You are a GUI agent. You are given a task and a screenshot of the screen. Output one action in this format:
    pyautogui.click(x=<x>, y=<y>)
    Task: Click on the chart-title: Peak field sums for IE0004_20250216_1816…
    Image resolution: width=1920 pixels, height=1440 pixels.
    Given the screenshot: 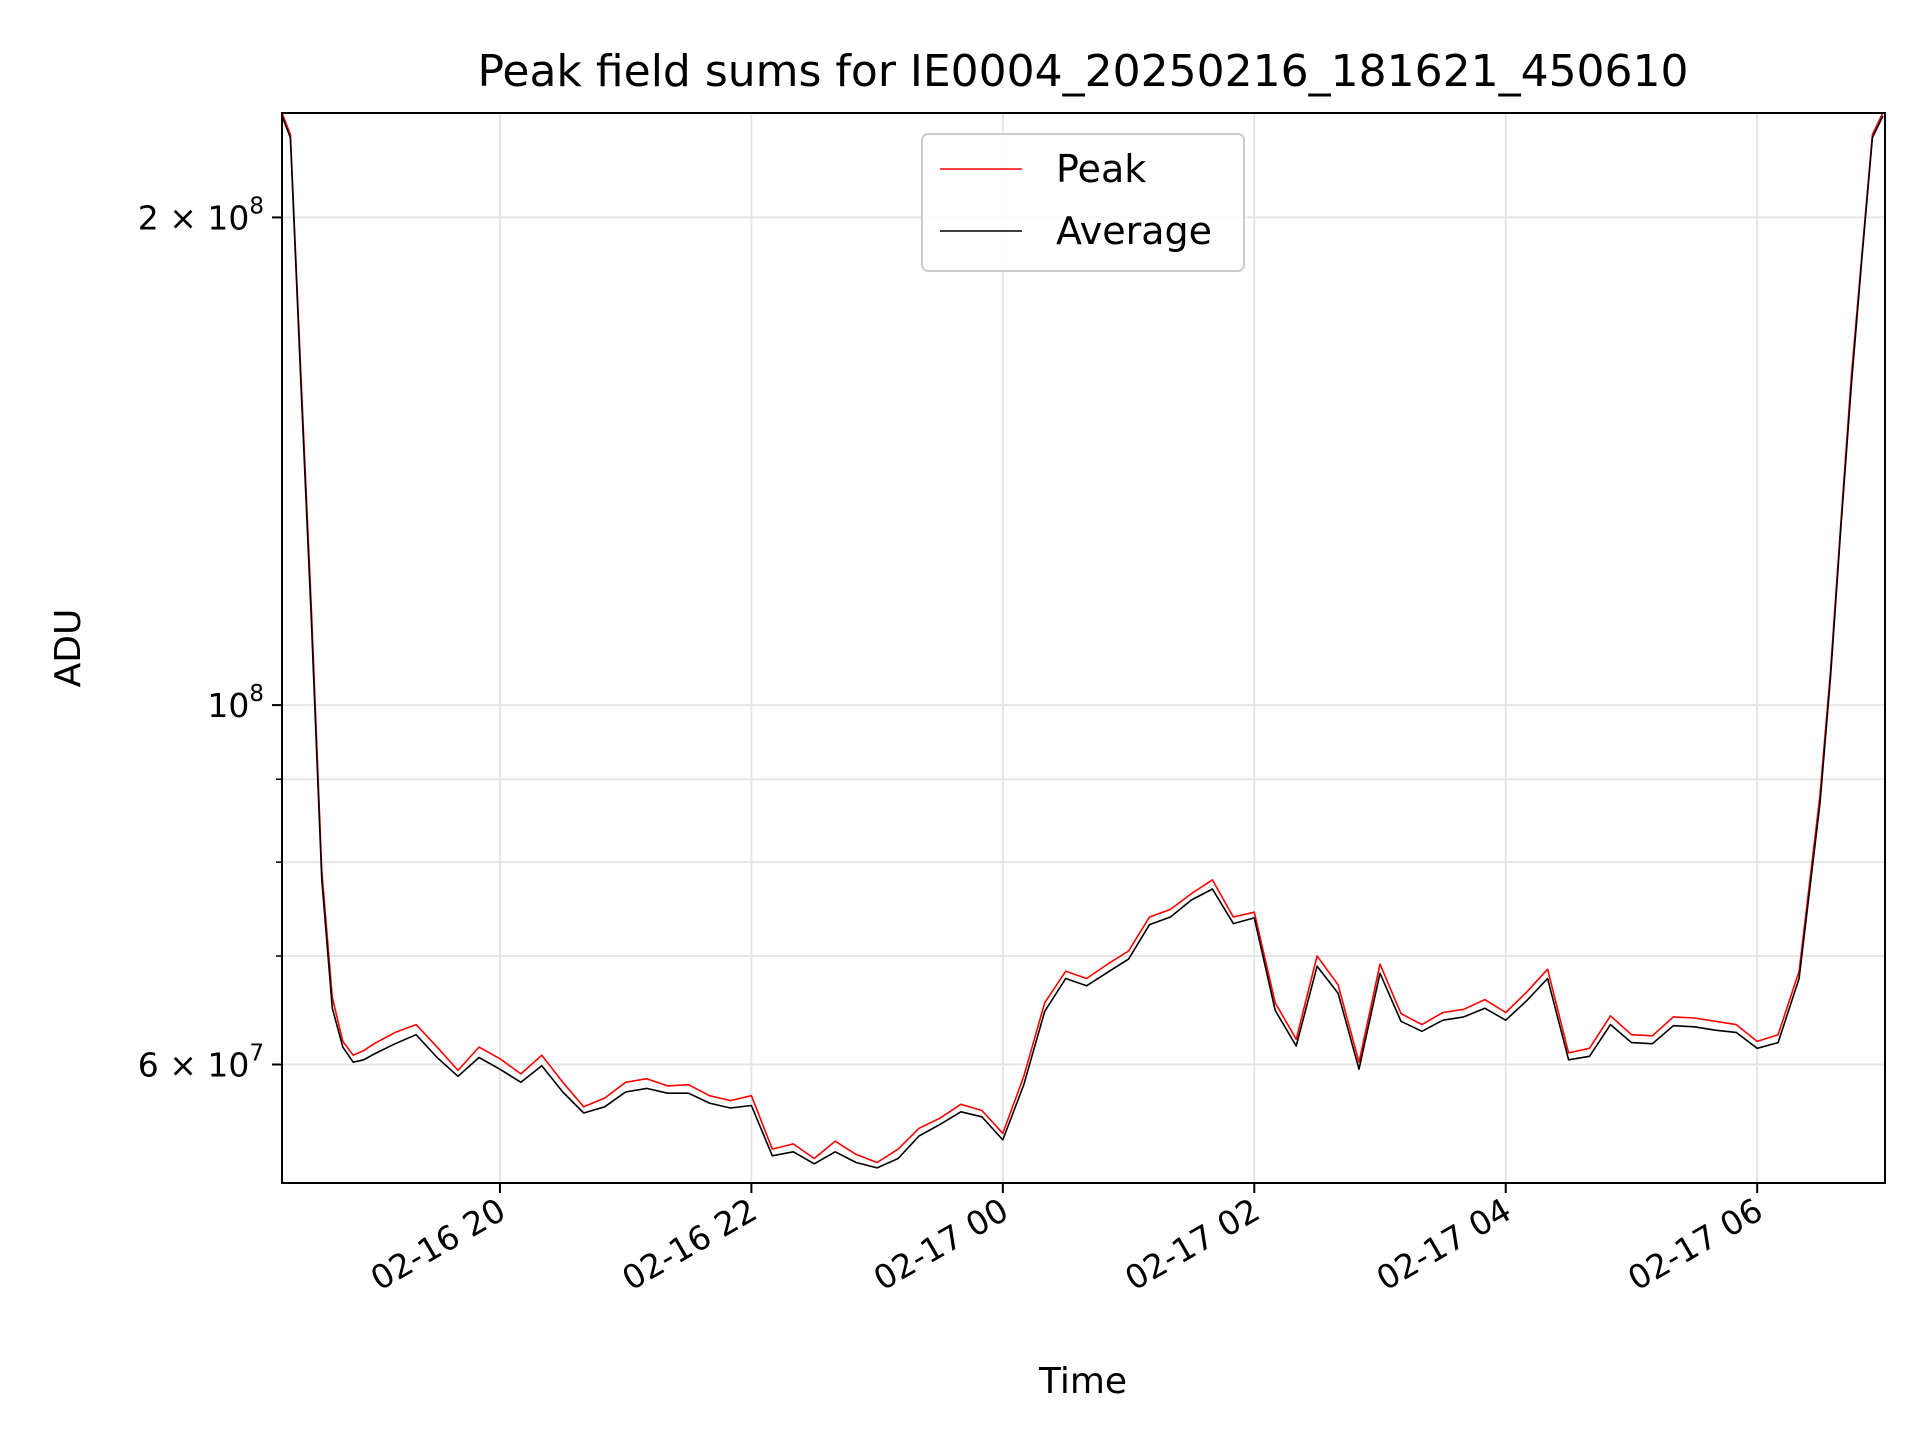 What is the action you would take?
    pyautogui.click(x=1082, y=71)
    